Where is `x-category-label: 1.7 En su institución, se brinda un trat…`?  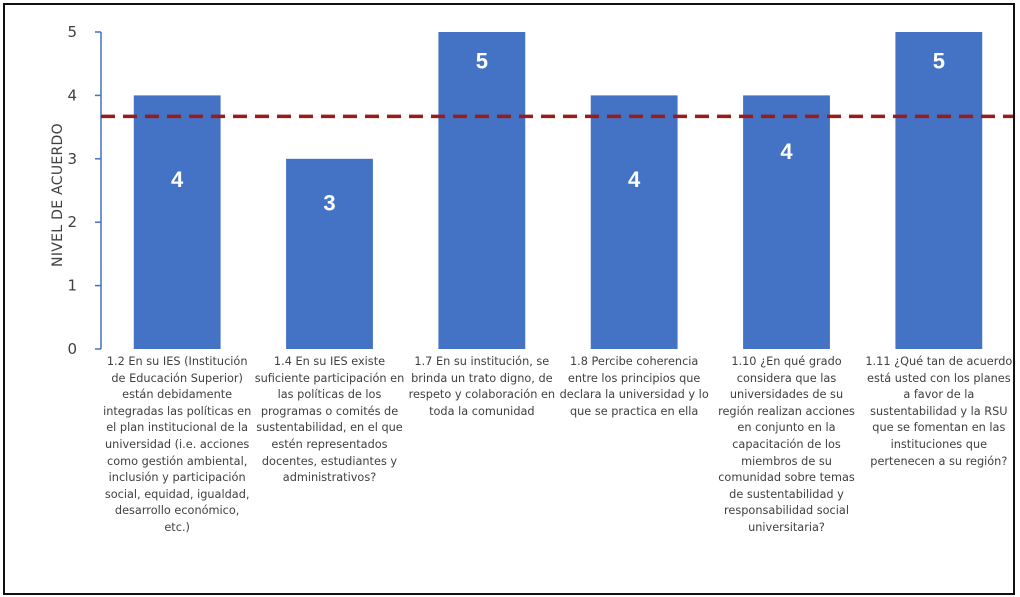
x-category-label: 1.7 En su institución, se brinda un trat… is located at coordinates (482, 386).